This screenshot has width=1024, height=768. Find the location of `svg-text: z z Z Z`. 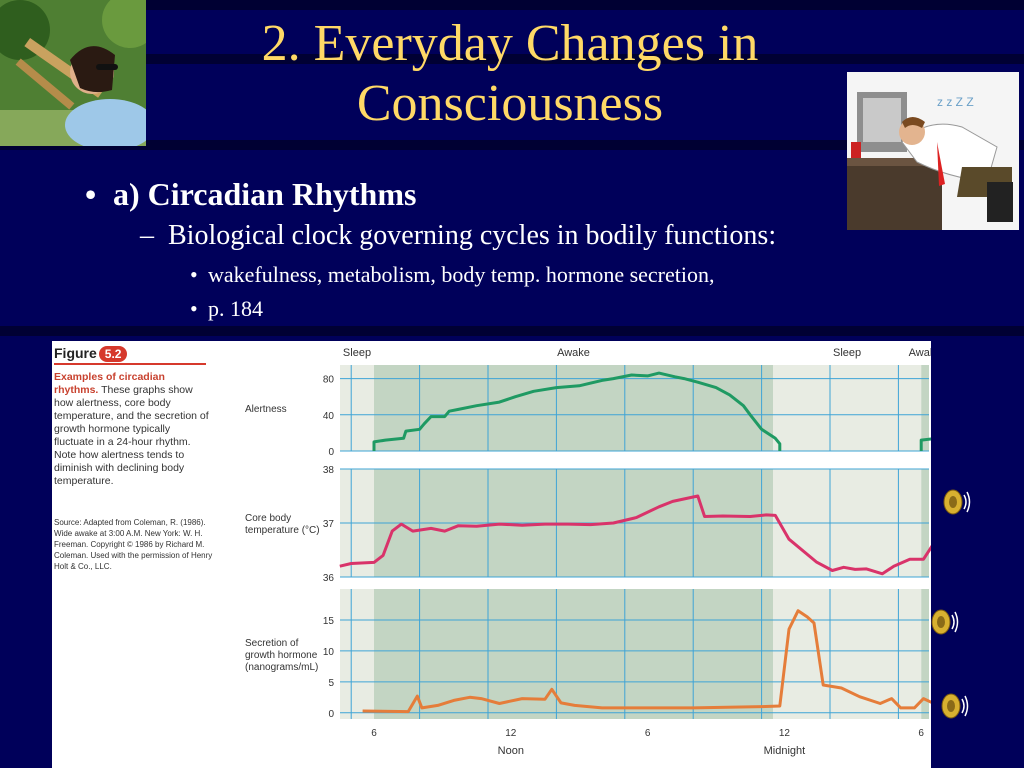

svg-text: z z Z Z is located at coordinates (955, 102).